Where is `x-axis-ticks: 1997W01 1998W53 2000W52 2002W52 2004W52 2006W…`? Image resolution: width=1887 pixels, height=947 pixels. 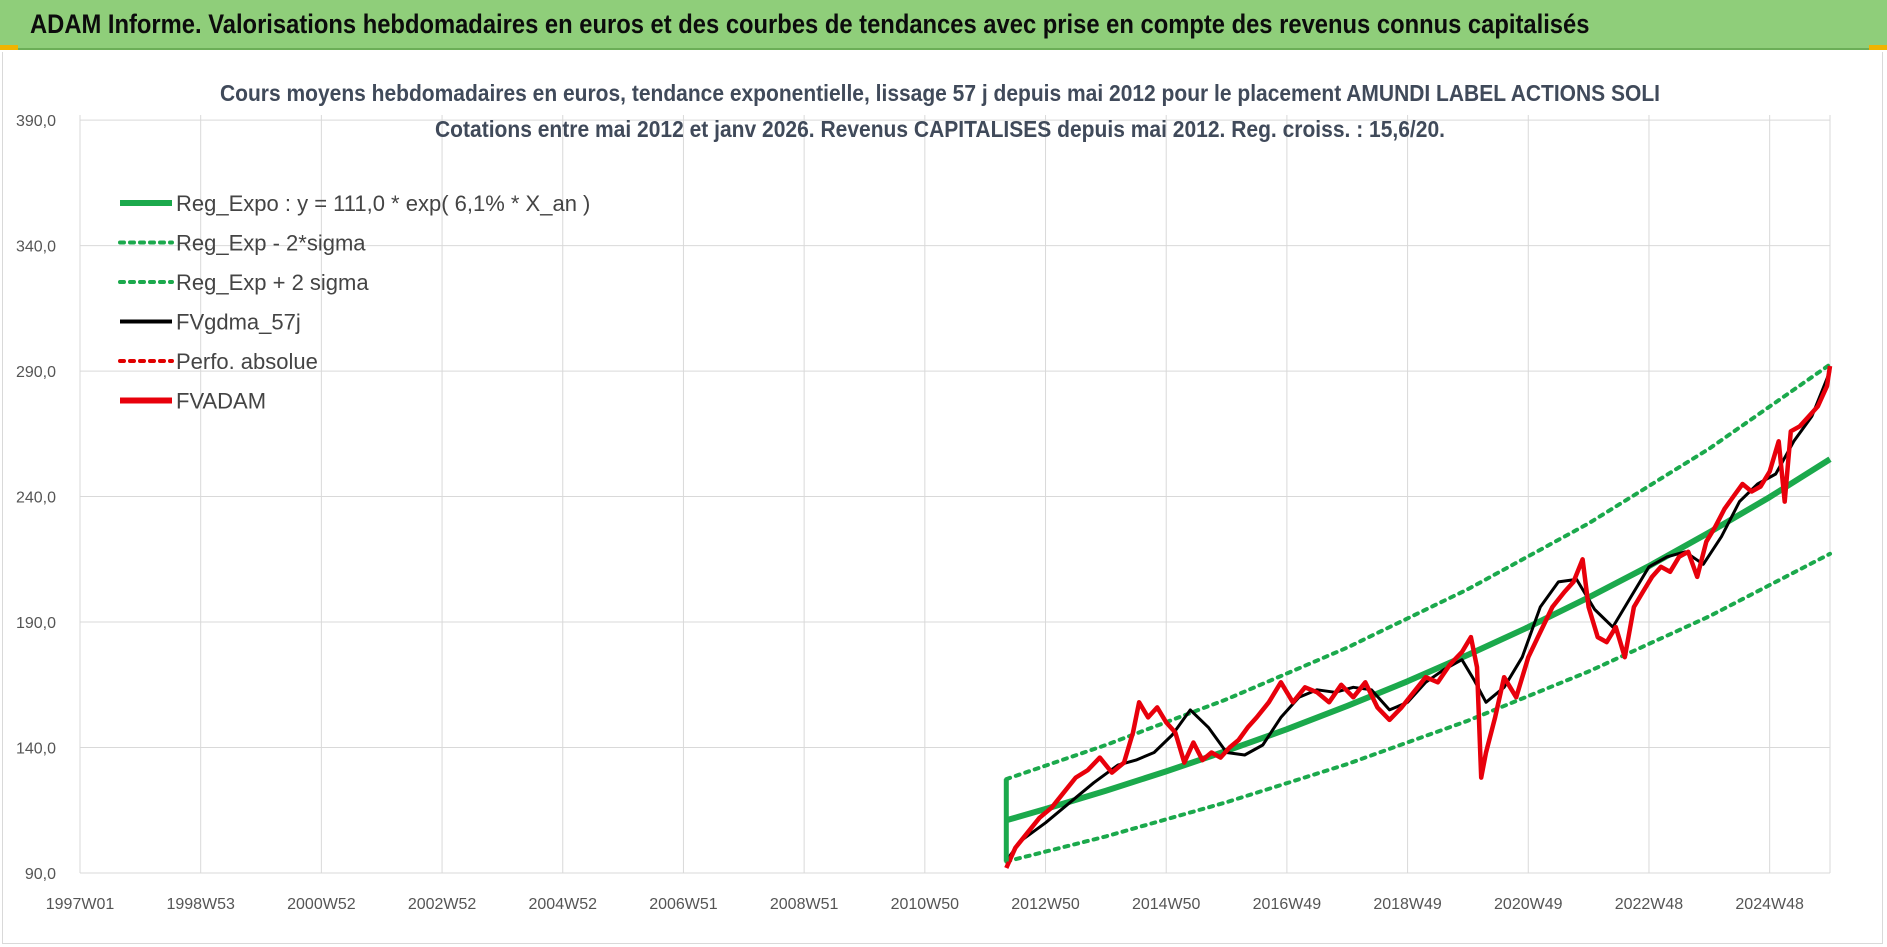 x-axis-ticks: 1997W01 1998W53 2000W52 2002W52 2004W52 2006W… is located at coordinates (925, 904).